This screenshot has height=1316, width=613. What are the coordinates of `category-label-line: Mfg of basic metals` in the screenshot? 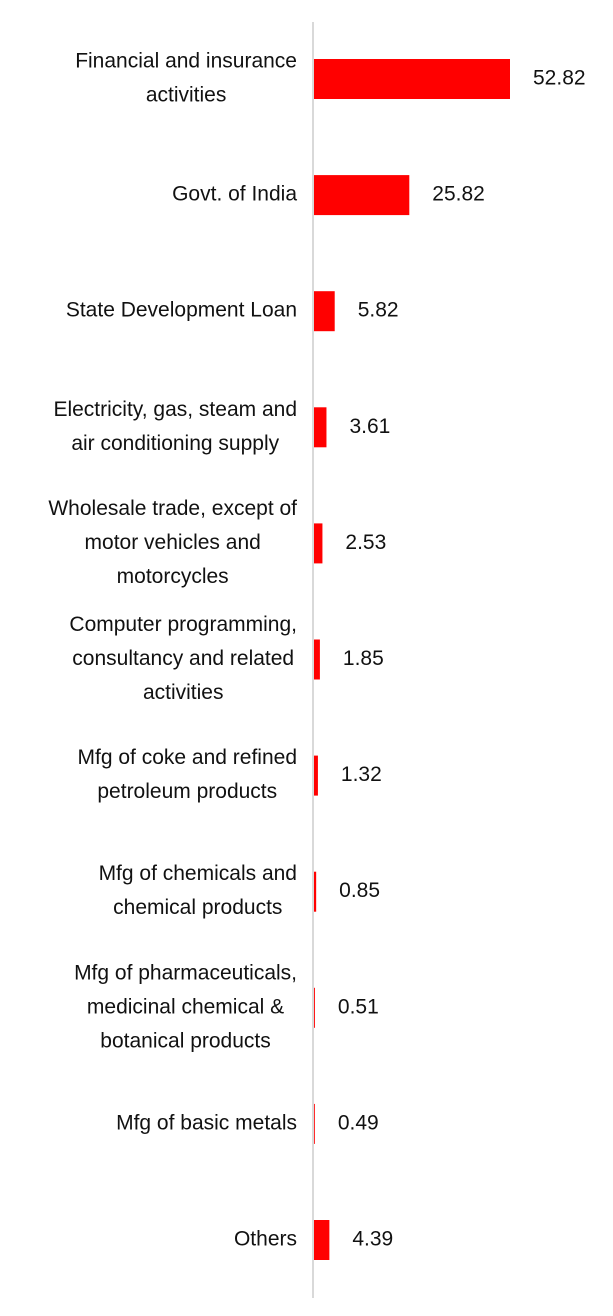 It's located at (206, 1122).